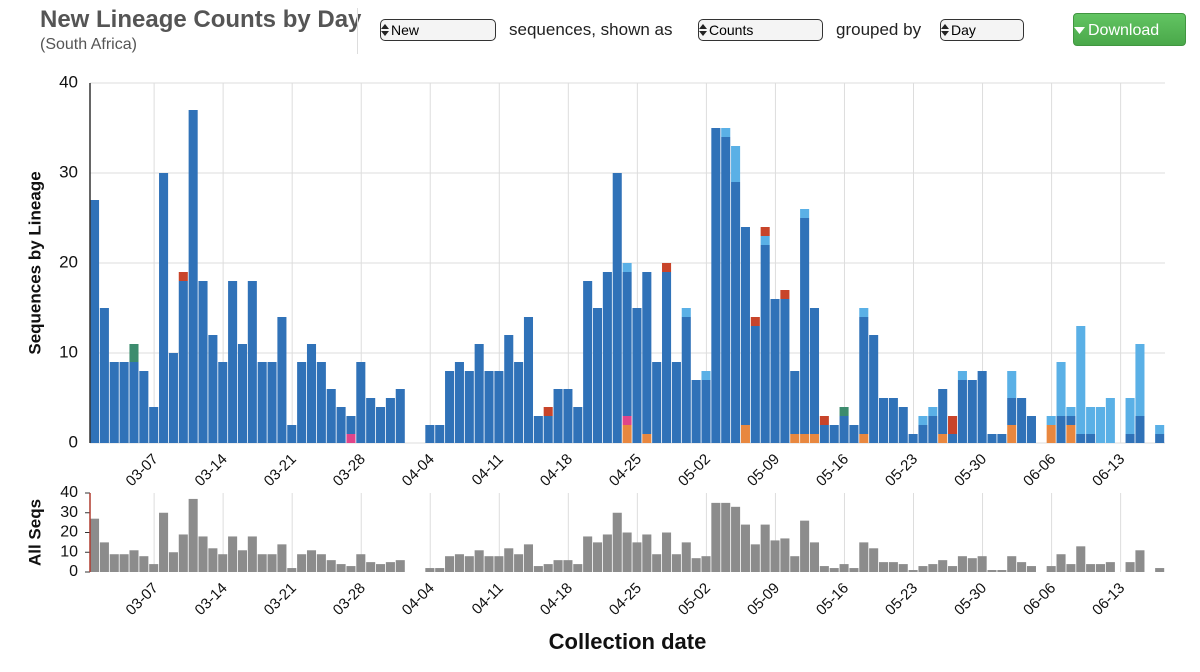 This screenshot has width=1200, height=672. What do you see at coordinates (357, 31) in the screenshot?
I see `separator` at bounding box center [357, 31].